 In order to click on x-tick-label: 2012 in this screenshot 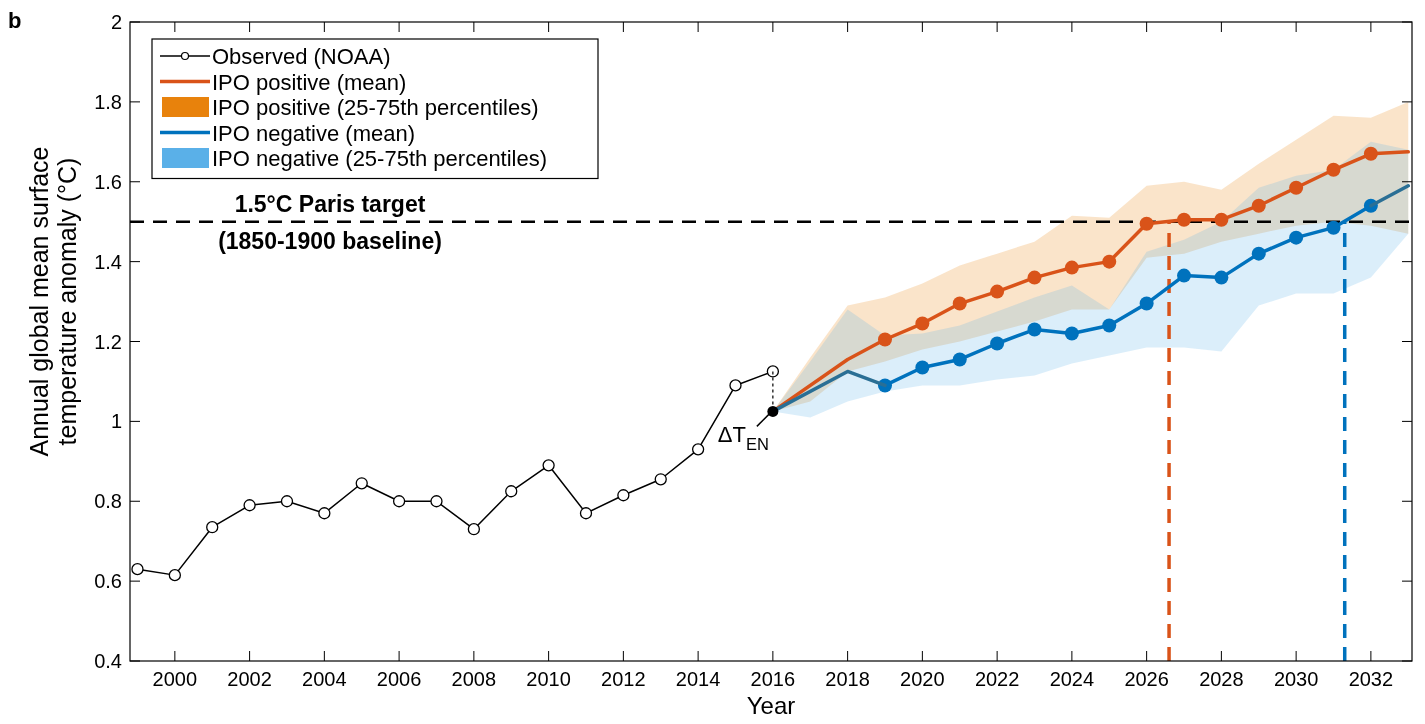, I will do `click(623, 679)`.